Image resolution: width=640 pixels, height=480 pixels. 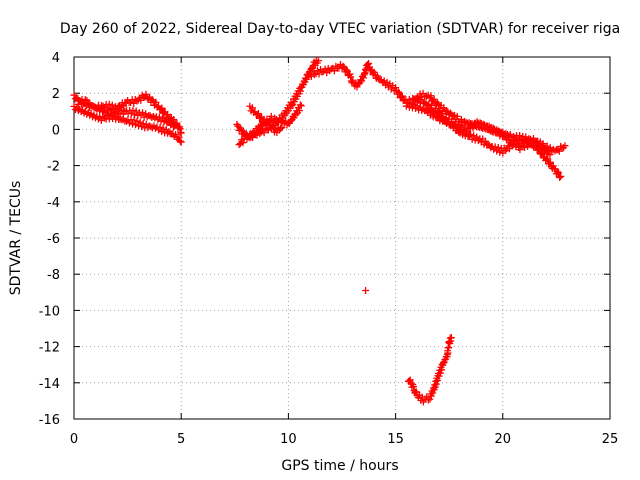 What do you see at coordinates (16, 238) in the screenshot?
I see `y-axis-label: SDTVAR / TECUs` at bounding box center [16, 238].